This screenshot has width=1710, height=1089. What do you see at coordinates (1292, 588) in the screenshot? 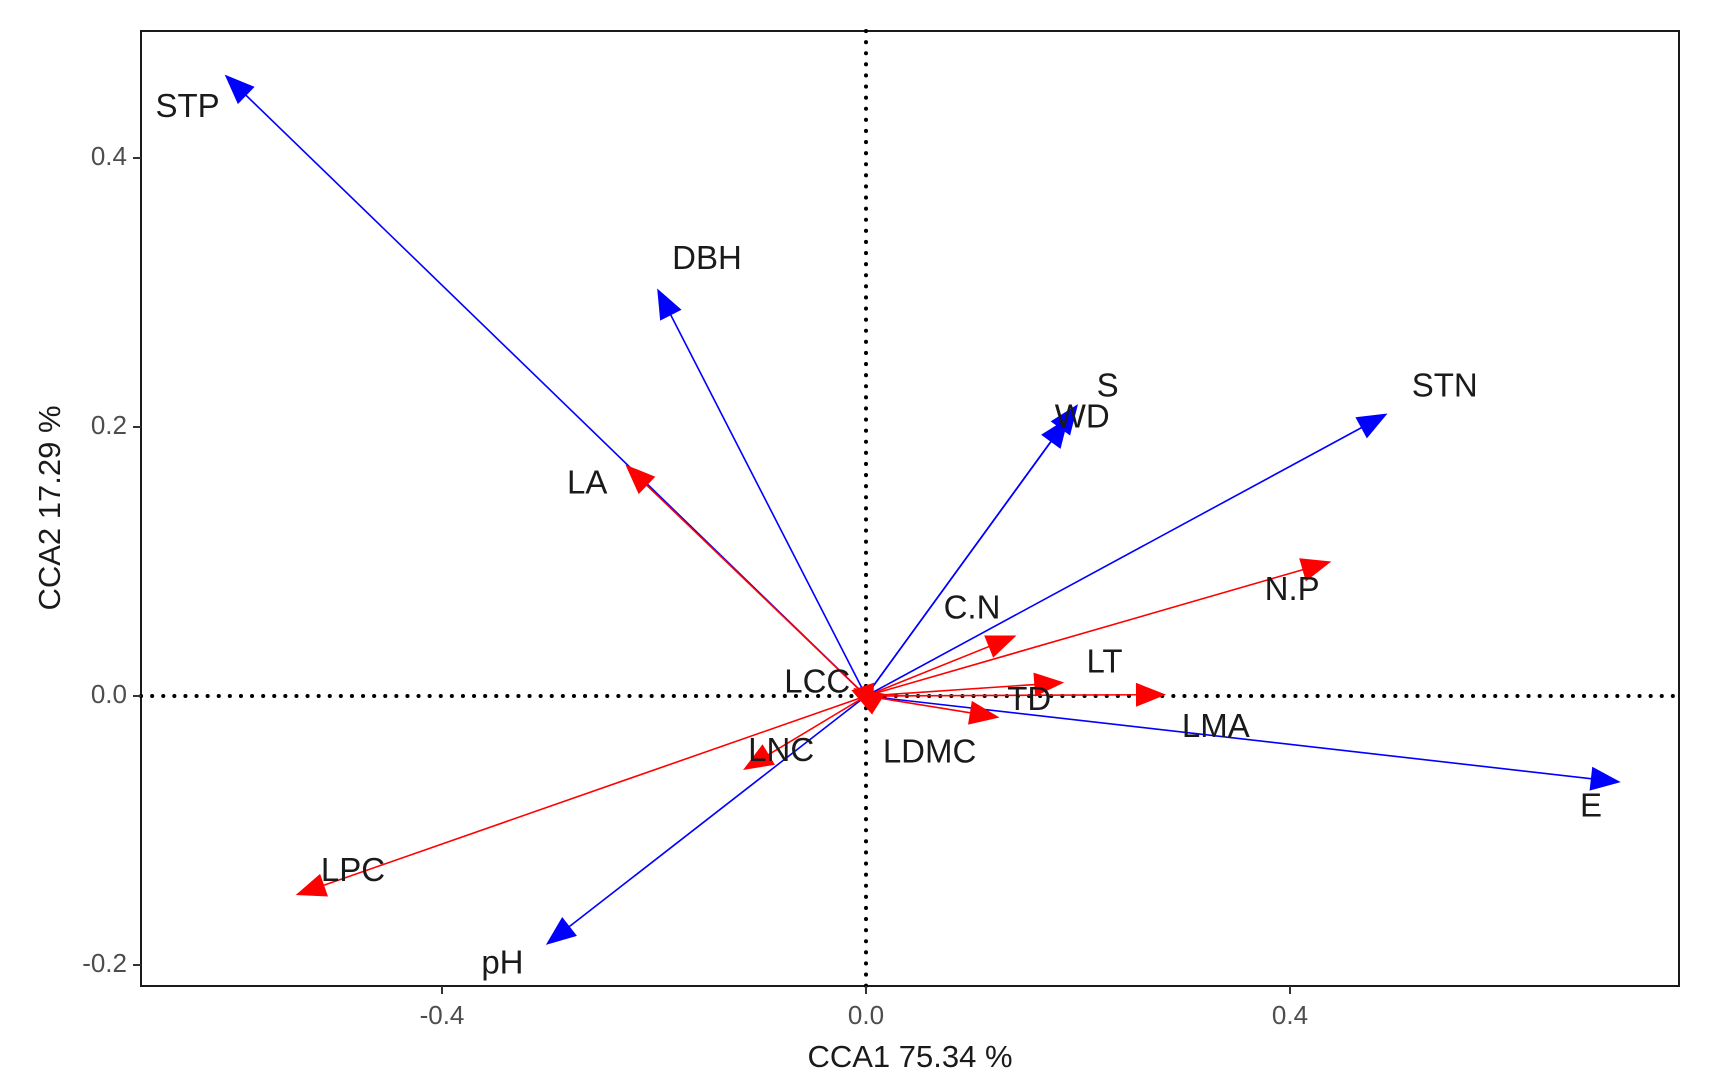
I see `vector-label-n-p: N.P` at bounding box center [1292, 588].